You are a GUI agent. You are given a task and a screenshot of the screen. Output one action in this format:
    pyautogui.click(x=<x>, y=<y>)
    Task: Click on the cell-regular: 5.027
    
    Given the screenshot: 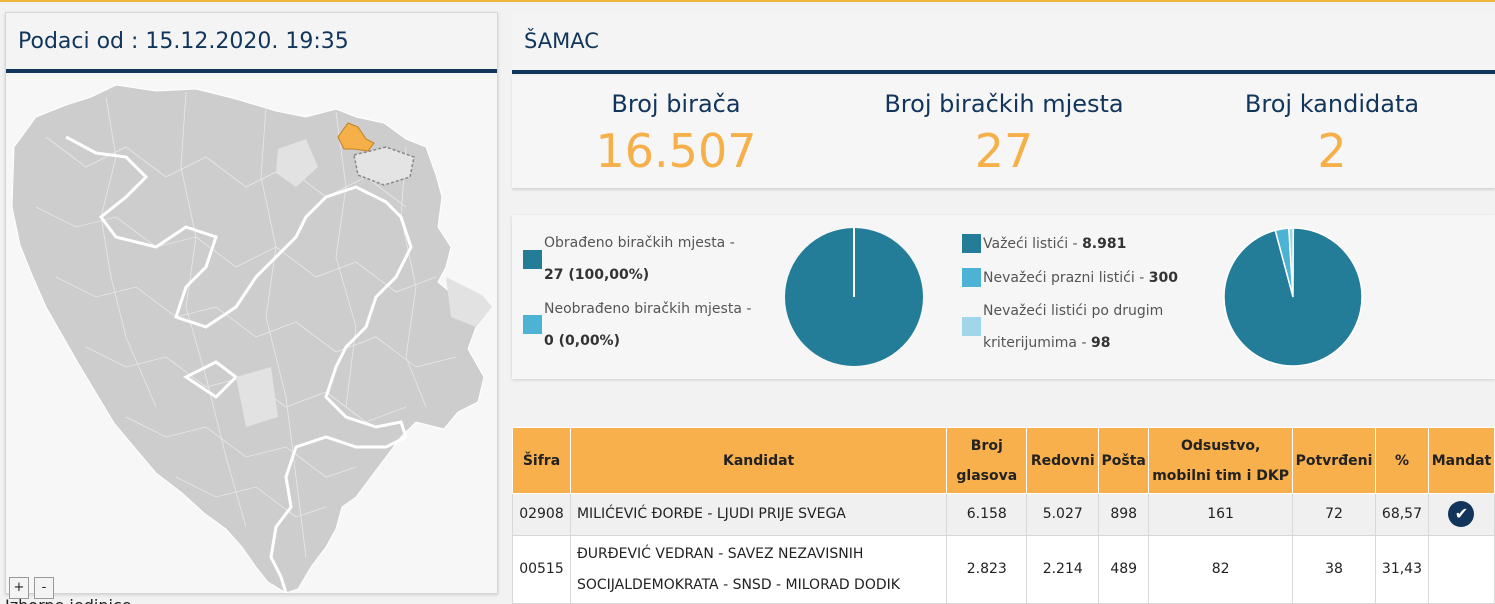 What is the action you would take?
    pyautogui.click(x=1063, y=514)
    